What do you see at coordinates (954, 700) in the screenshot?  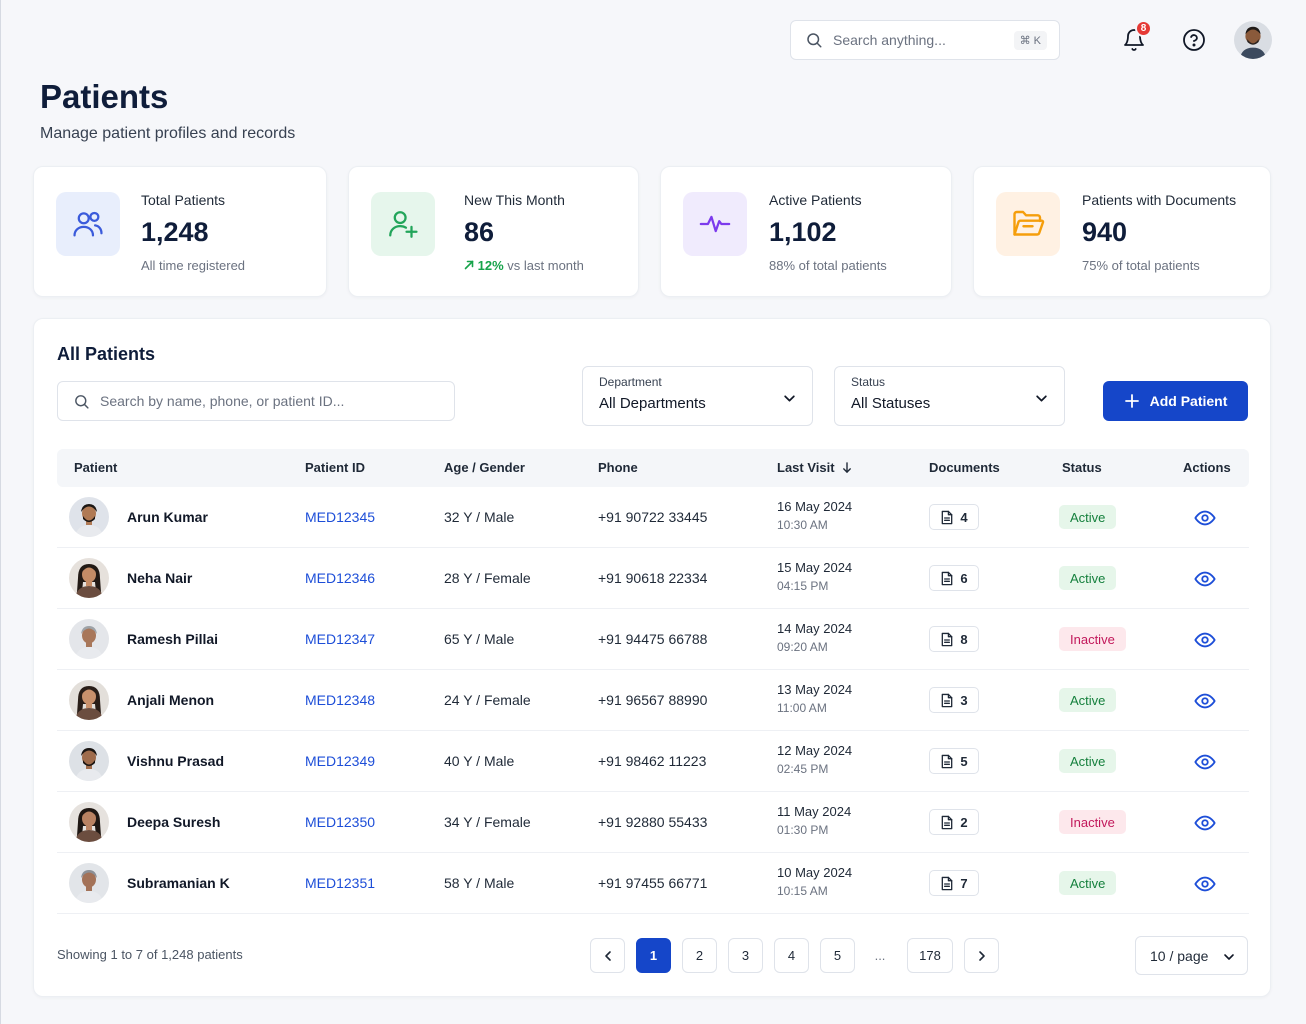 I see `documents-count-button: 3` at bounding box center [954, 700].